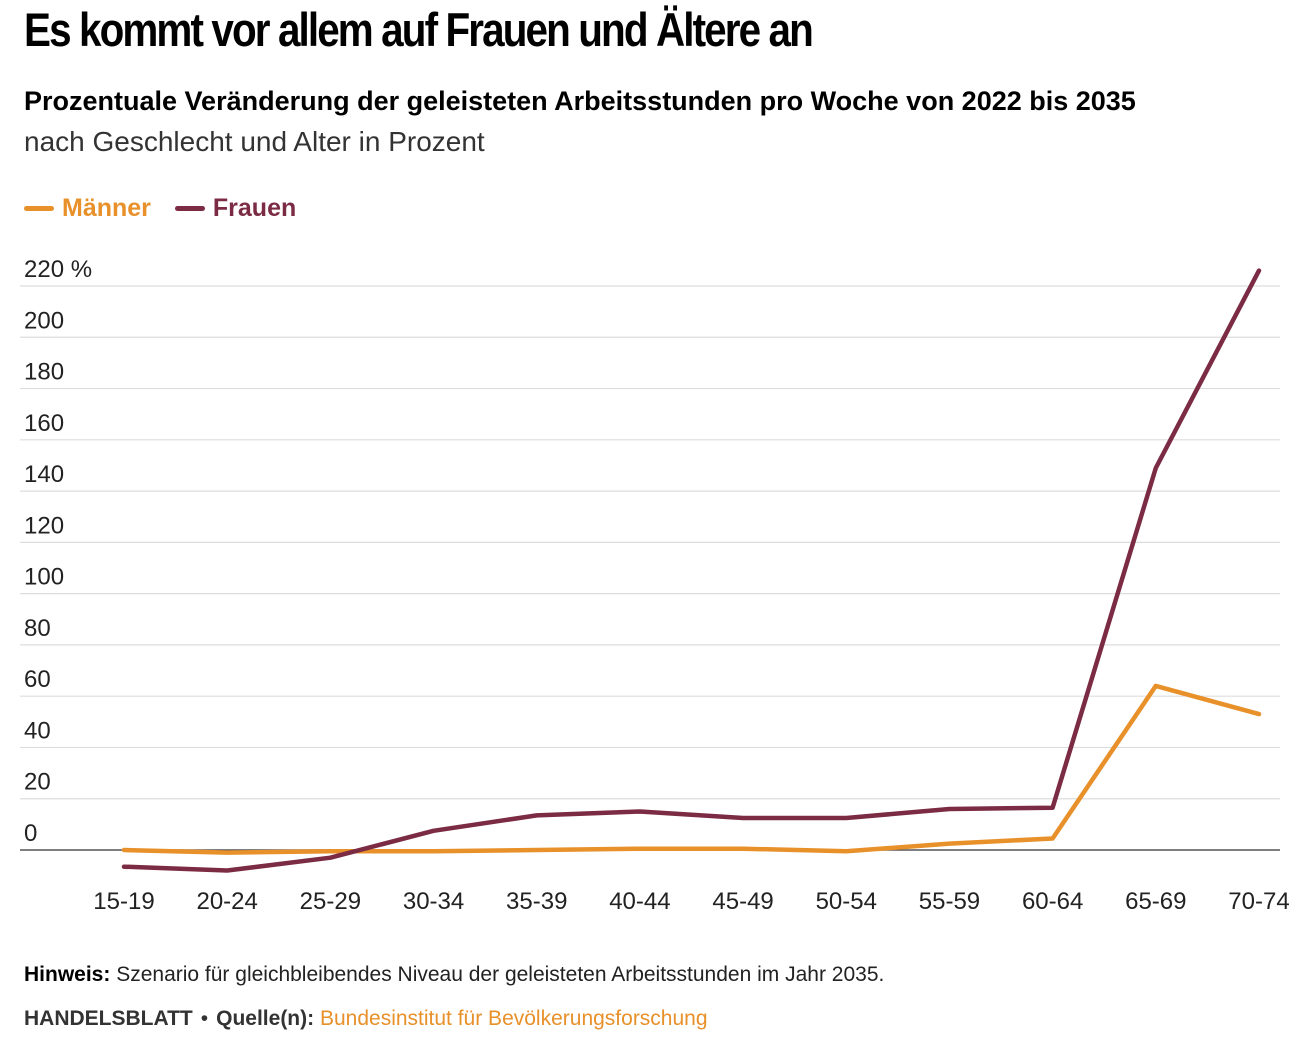 This screenshot has width=1307, height=1050. What do you see at coordinates (37, 782) in the screenshot?
I see `y-tick-label-20: 20` at bounding box center [37, 782].